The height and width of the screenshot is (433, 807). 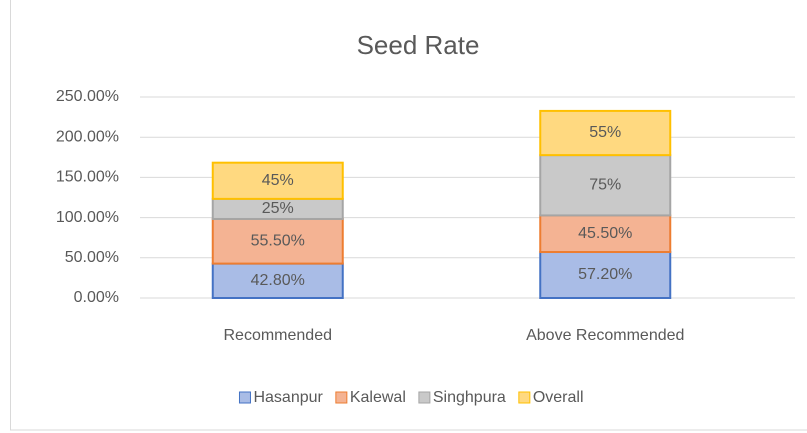 I want to click on legend-label: Kalewal, so click(x=378, y=397).